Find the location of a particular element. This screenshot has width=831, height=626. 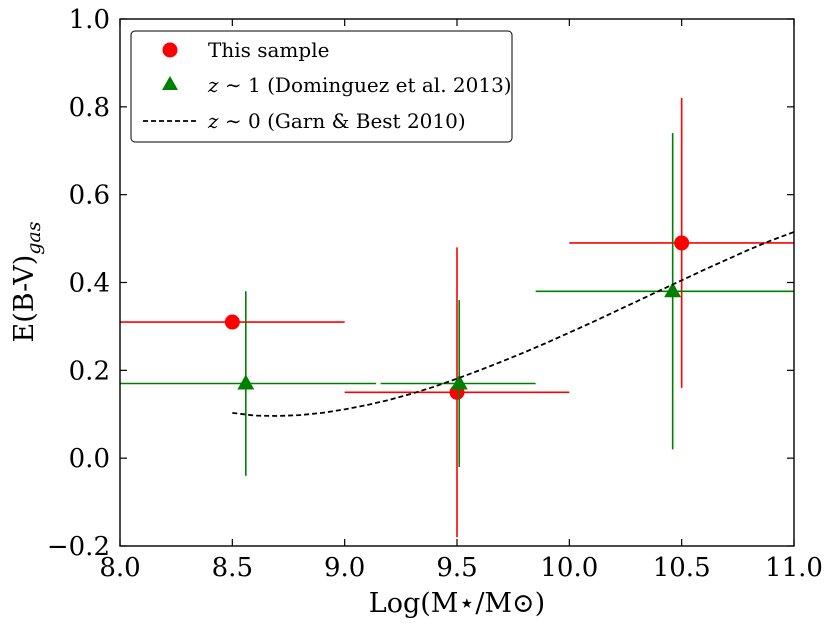

x-tick-label: 9.5 is located at coordinates (456, 568).